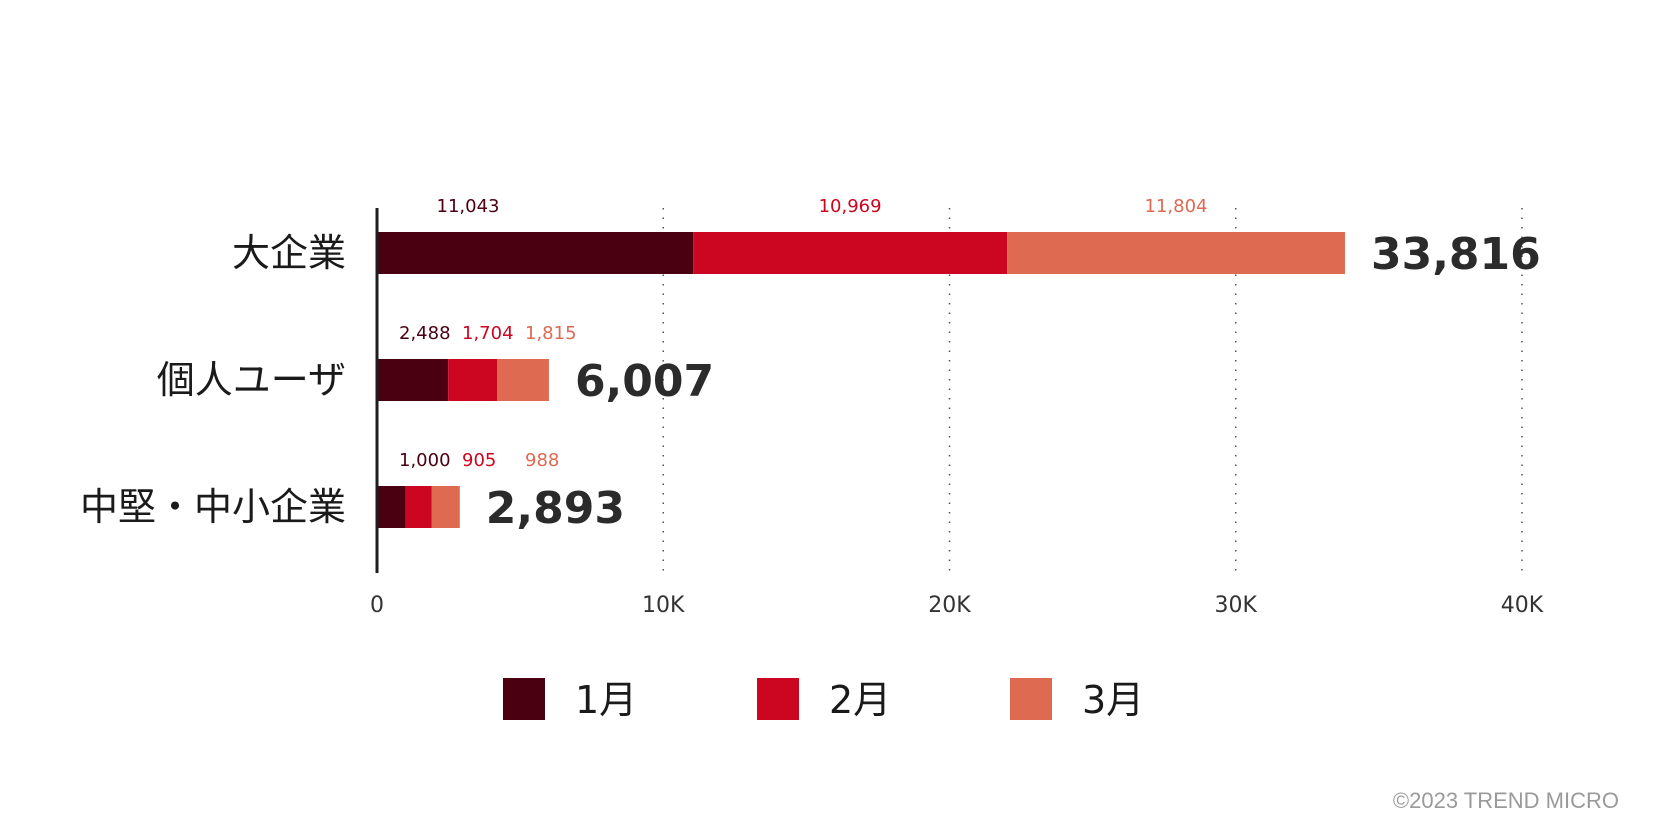  What do you see at coordinates (377, 605) in the screenshot?
I see `x-tick-label: 0` at bounding box center [377, 605].